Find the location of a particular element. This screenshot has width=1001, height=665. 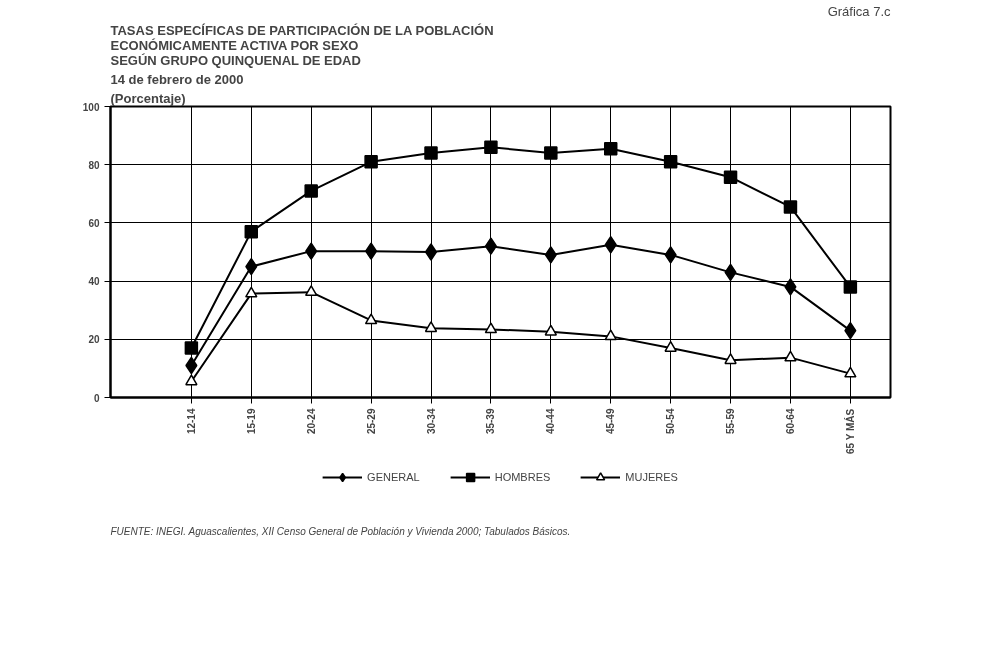

x-tick-label: 25-29 is located at coordinates (371, 421).